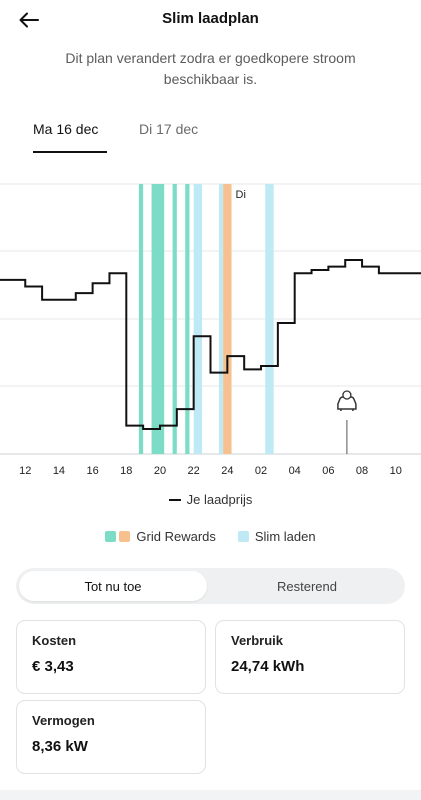 The image size is (421, 800). I want to click on chart-legend-line: Je laadprijs, so click(210, 499).